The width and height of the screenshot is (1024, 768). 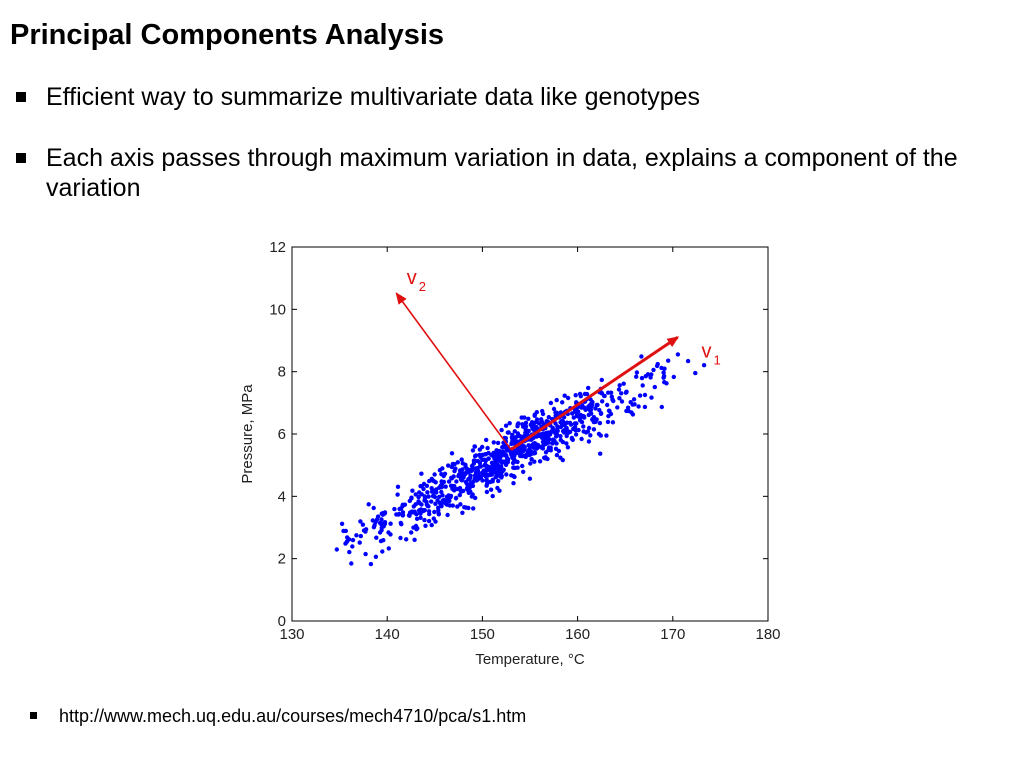 What do you see at coordinates (21, 97) in the screenshot?
I see `bullet-square-icon` at bounding box center [21, 97].